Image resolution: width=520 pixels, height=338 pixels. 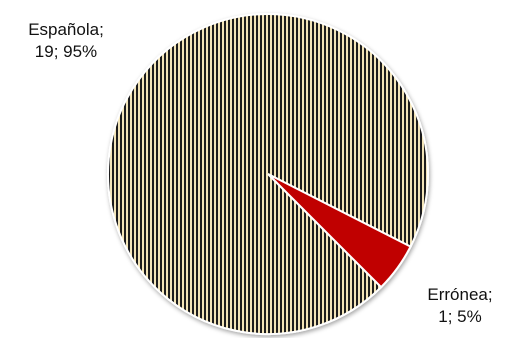 I want to click on slice-label-espanola-value: 19; 95%, so click(x=66, y=51).